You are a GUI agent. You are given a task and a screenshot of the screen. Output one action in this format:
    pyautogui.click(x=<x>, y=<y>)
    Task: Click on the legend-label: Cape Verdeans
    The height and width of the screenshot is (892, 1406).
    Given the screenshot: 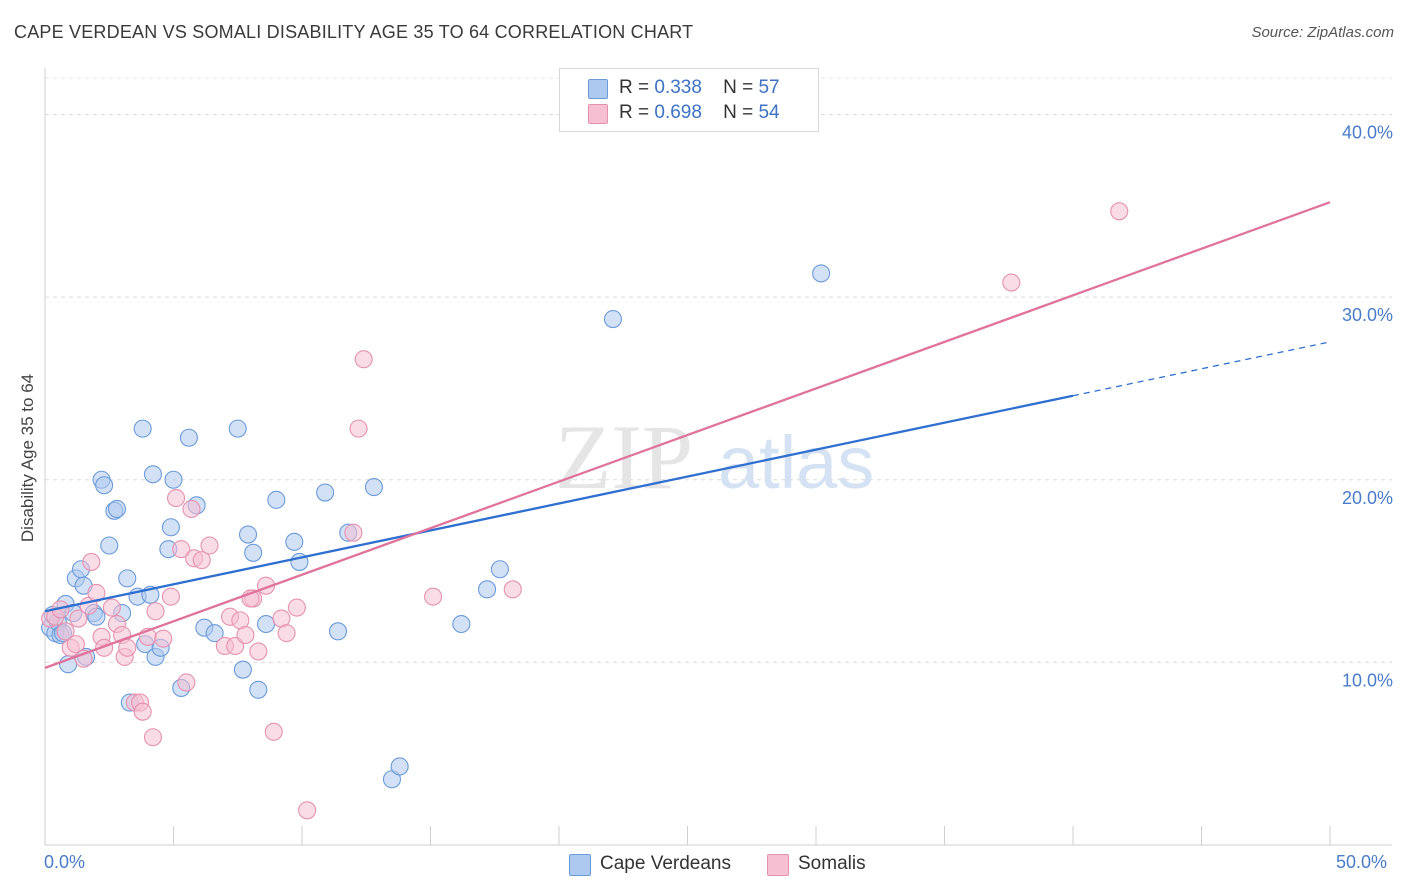 What is the action you would take?
    pyautogui.click(x=665, y=863)
    